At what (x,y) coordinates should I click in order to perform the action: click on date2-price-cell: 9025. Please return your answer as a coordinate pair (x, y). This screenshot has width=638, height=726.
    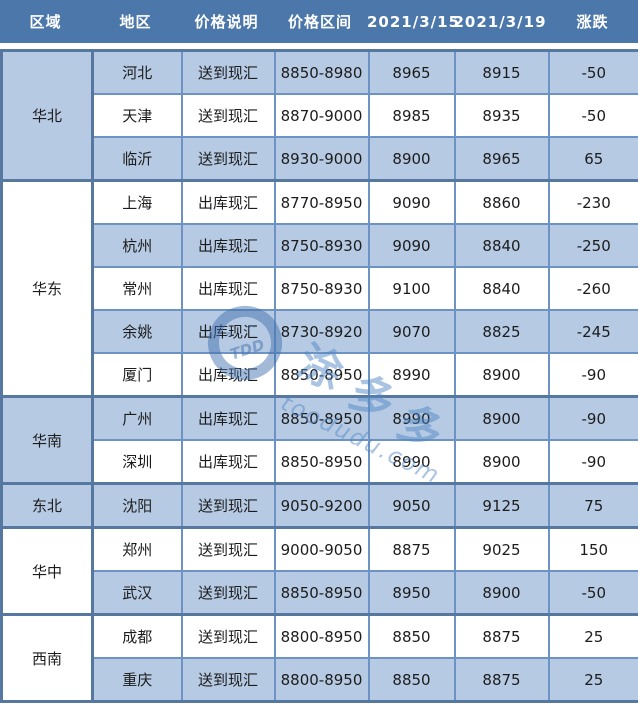
    Looking at the image, I should click on (501, 549).